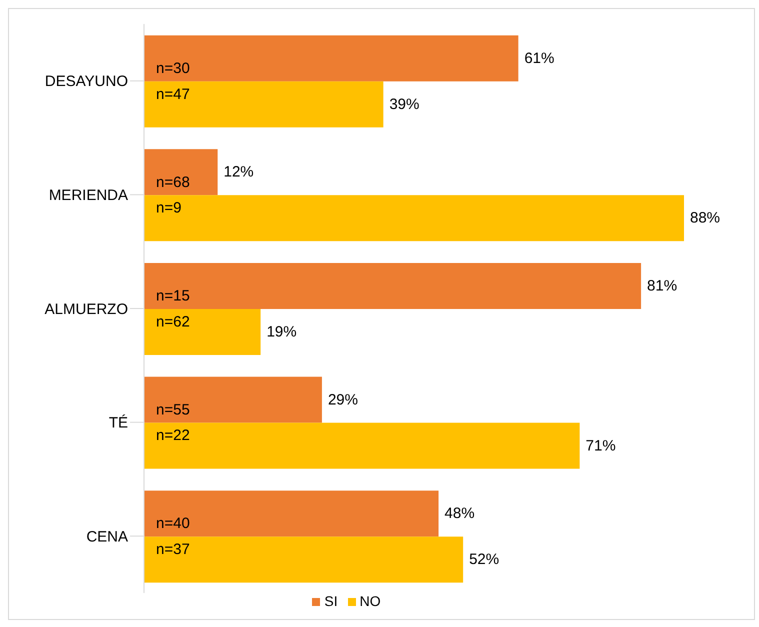 Image resolution: width=759 pixels, height=627 pixels. What do you see at coordinates (281, 331) in the screenshot?
I see `data-label: 19%` at bounding box center [281, 331].